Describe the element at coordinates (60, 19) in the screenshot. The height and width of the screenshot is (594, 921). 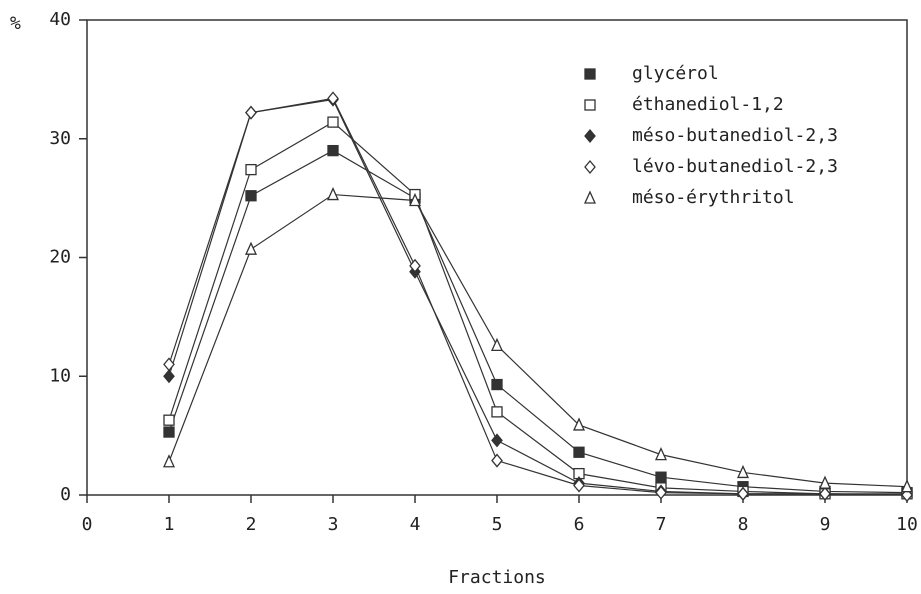
I see `y-tick-label: 40` at that location.